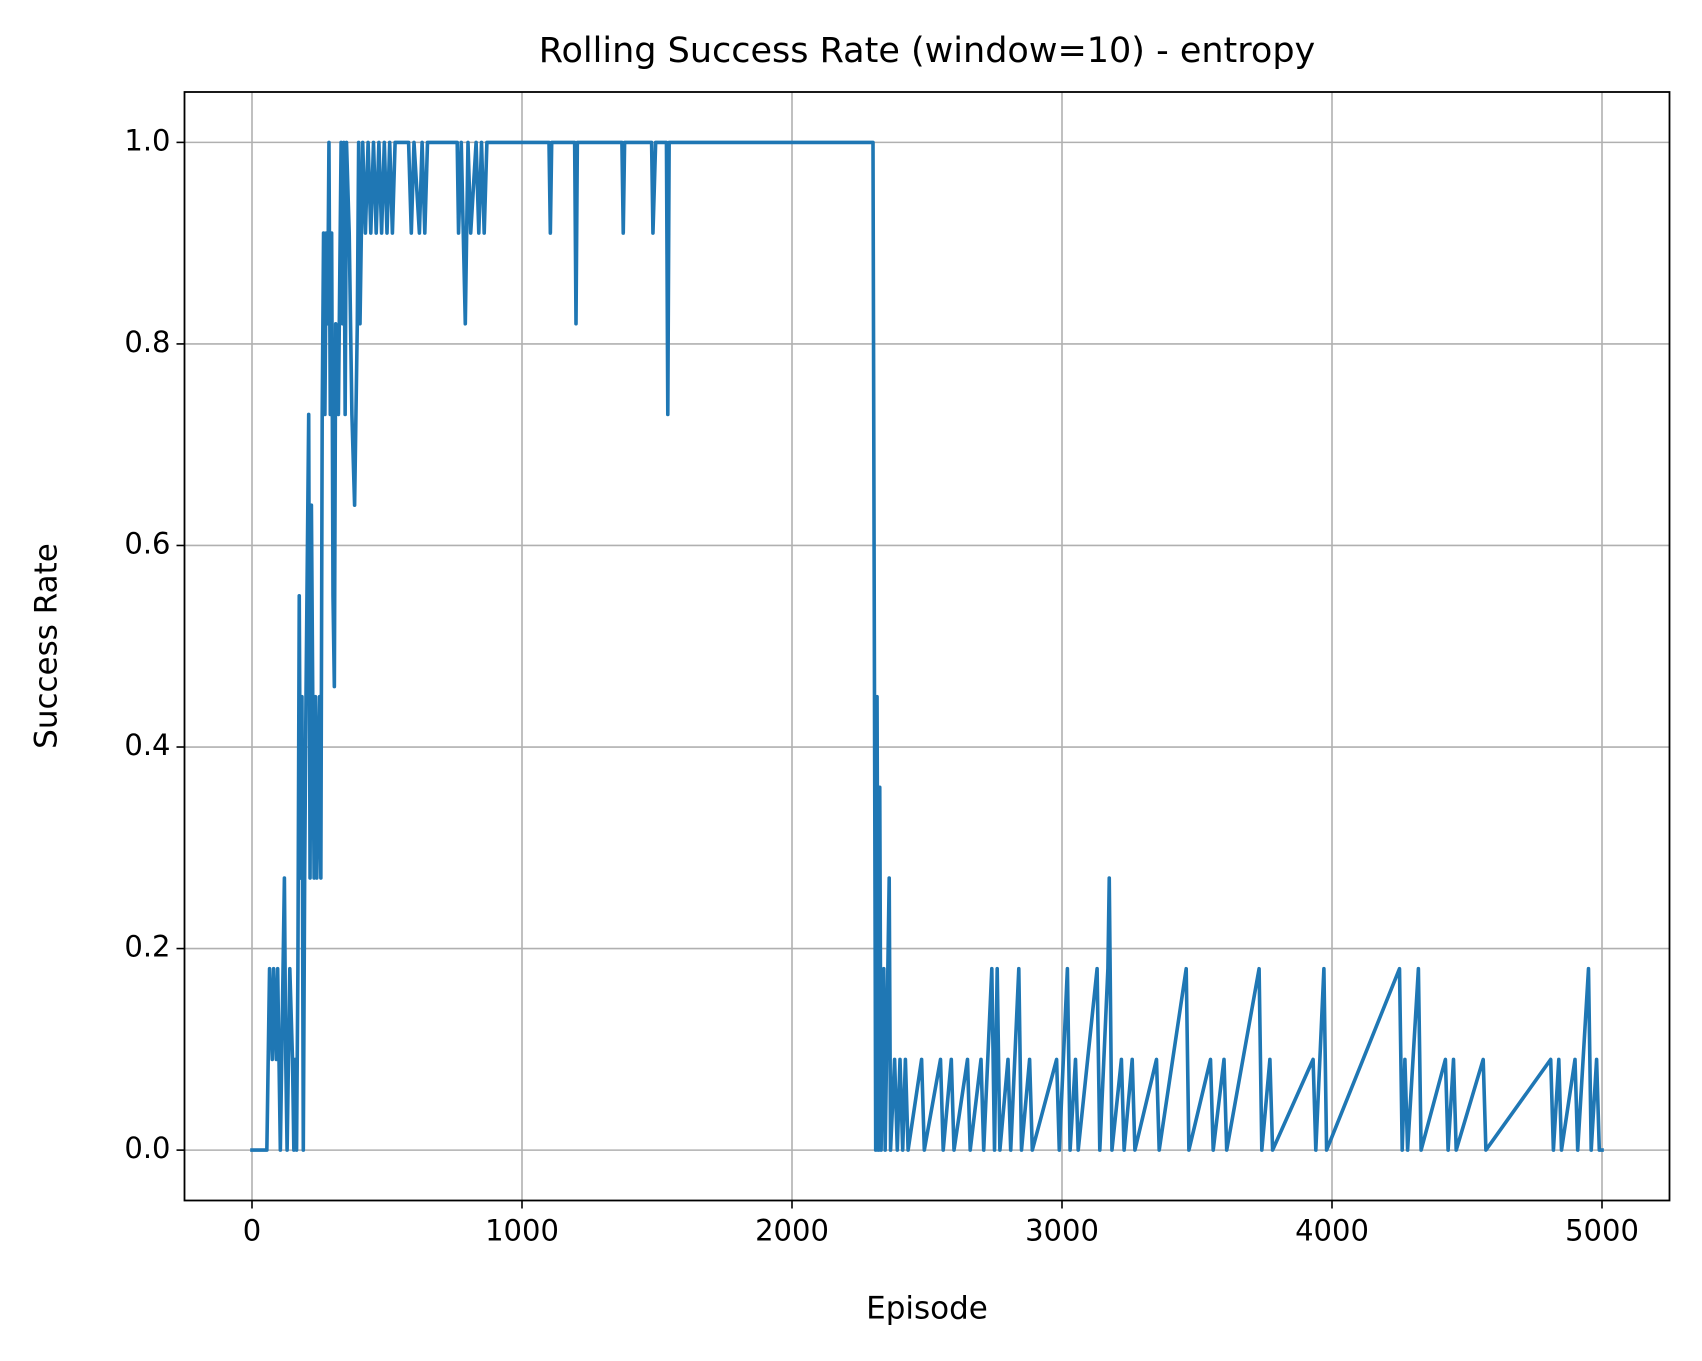 The height and width of the screenshot is (1361, 1702). Describe the element at coordinates (147, 947) in the screenshot. I see `y-tick-label: 0.2` at that location.